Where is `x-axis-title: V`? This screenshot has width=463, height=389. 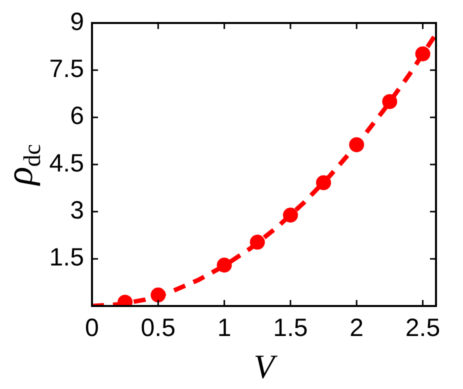
x-axis-title: V is located at coordinates (266, 367).